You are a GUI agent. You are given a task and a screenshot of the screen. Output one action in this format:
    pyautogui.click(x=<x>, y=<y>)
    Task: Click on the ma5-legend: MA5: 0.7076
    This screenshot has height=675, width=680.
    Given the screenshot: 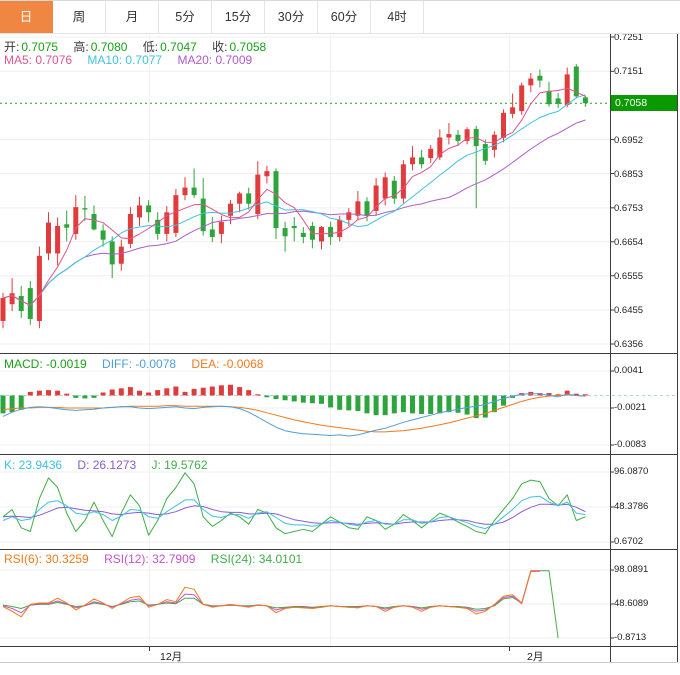 What is the action you would take?
    pyautogui.click(x=38, y=60)
    